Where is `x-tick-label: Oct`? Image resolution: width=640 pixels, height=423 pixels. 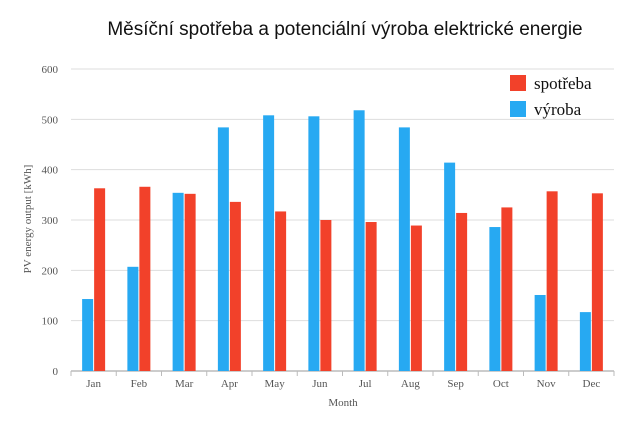
x-tick-label: Oct is located at coordinates (501, 384).